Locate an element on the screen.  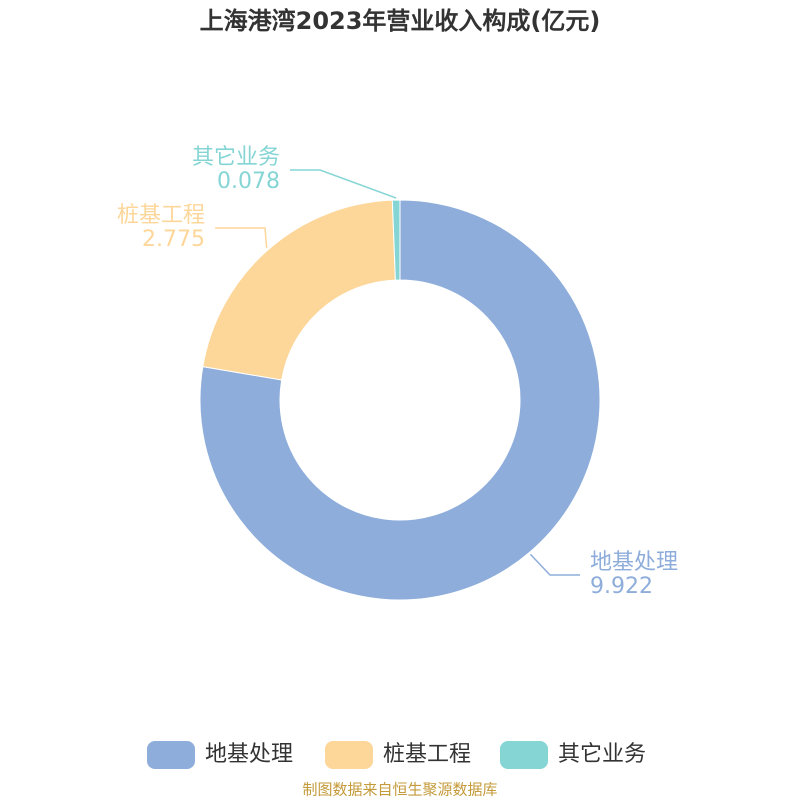
slice-label: 桩基工程 is located at coordinates (161, 215).